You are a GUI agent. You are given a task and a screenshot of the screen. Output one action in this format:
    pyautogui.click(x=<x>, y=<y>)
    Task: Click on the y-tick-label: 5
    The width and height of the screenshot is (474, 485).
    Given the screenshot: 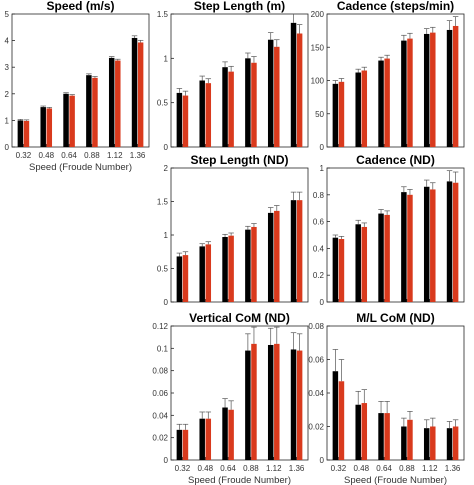 What is the action you would take?
    pyautogui.click(x=7, y=14)
    